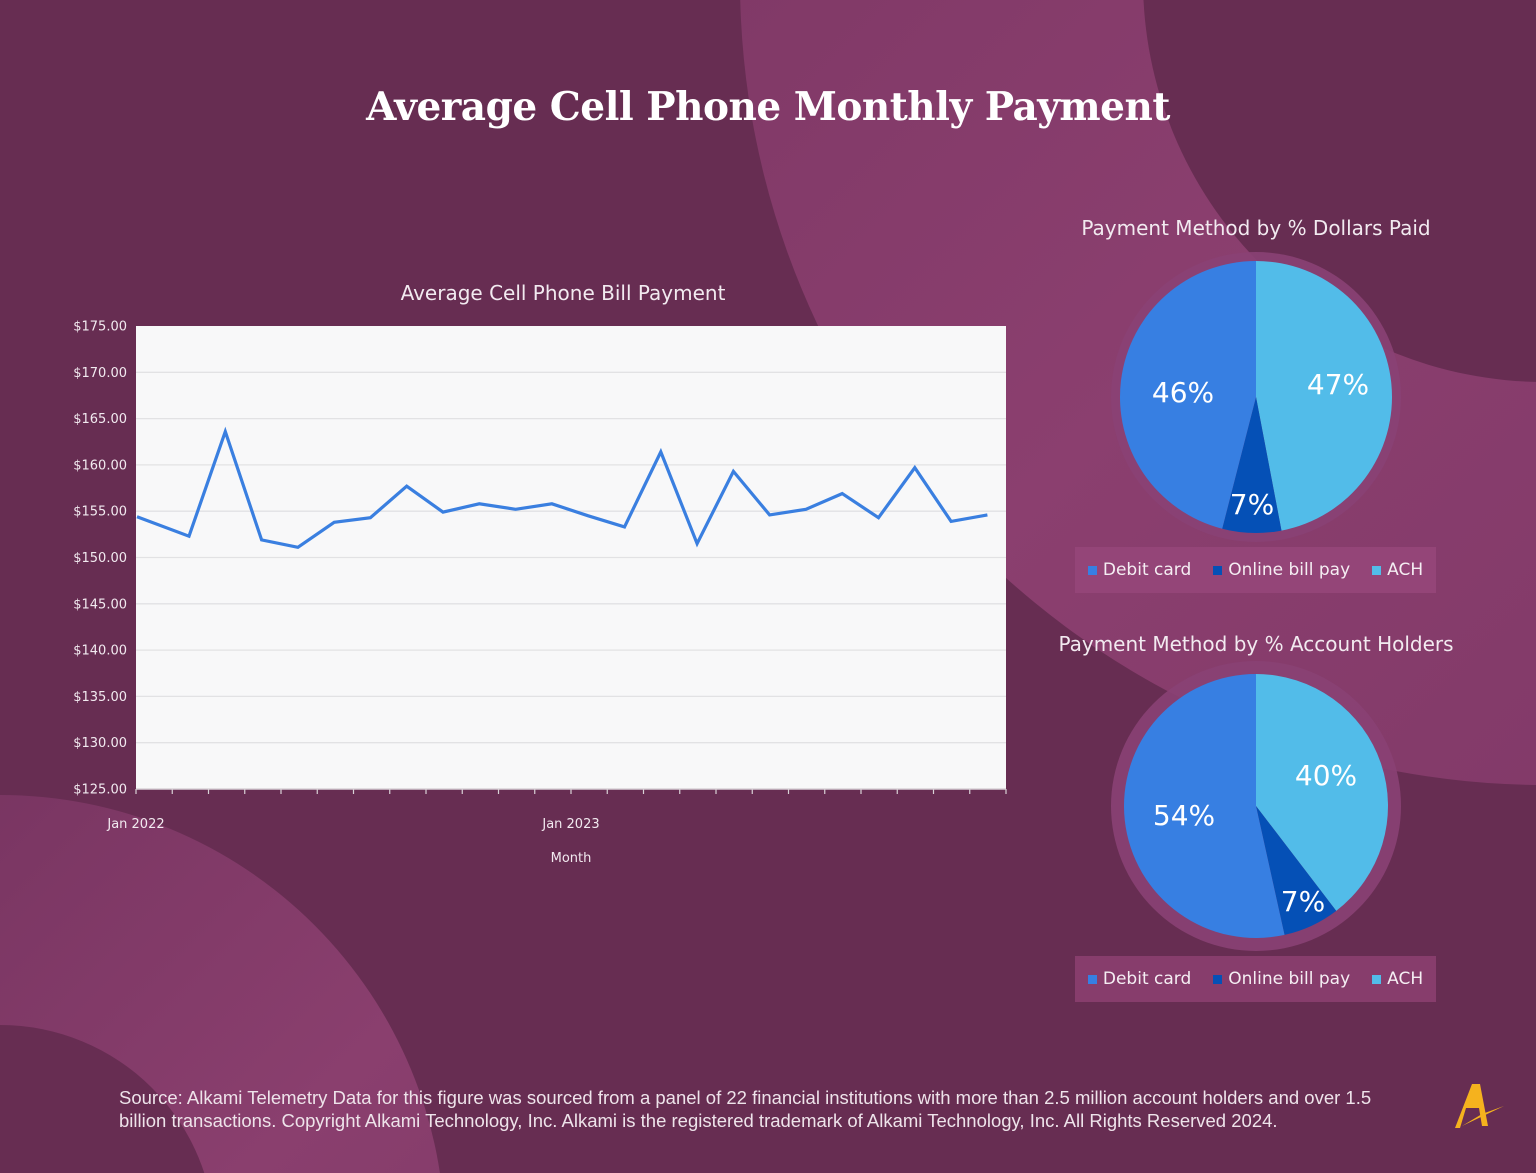 The width and height of the screenshot is (1536, 1173). What do you see at coordinates (563, 293) in the screenshot?
I see `line-chart-title: Average Cell Phone Bill Payment` at bounding box center [563, 293].